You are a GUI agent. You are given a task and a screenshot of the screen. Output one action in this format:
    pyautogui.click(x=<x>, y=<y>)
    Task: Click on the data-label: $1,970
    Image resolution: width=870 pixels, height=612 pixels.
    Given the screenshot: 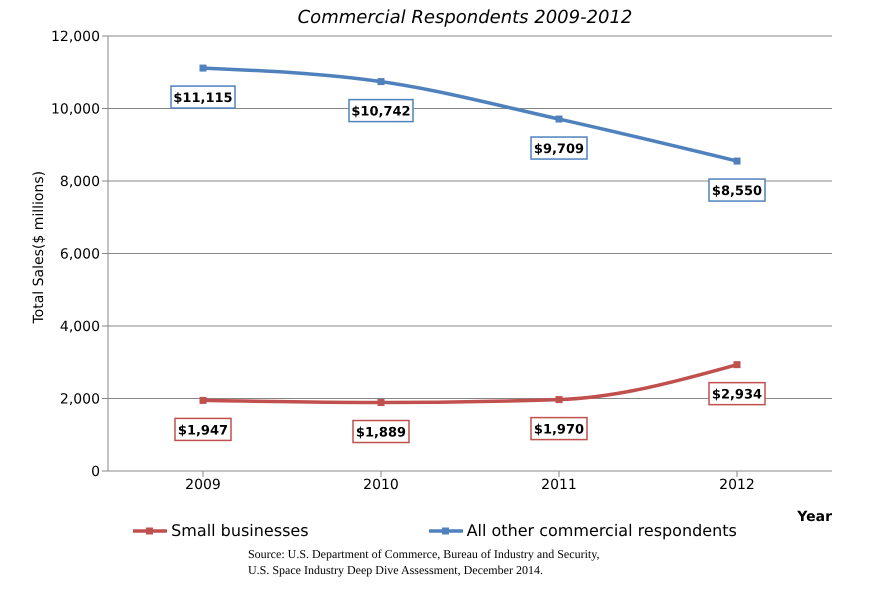 What is the action you would take?
    pyautogui.click(x=559, y=430)
    